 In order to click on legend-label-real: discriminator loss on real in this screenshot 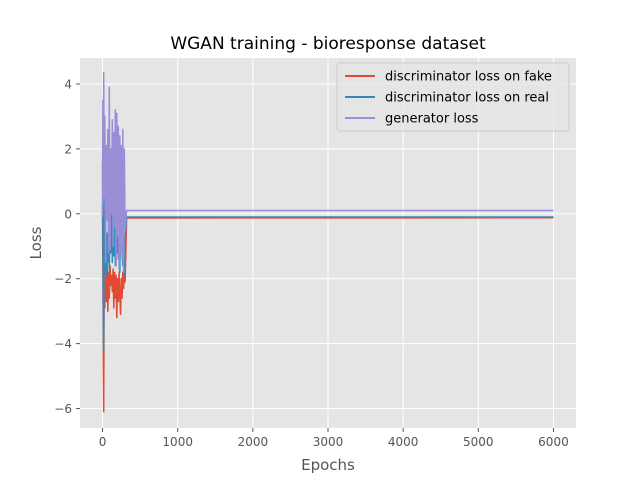, I will do `click(467, 98)`.